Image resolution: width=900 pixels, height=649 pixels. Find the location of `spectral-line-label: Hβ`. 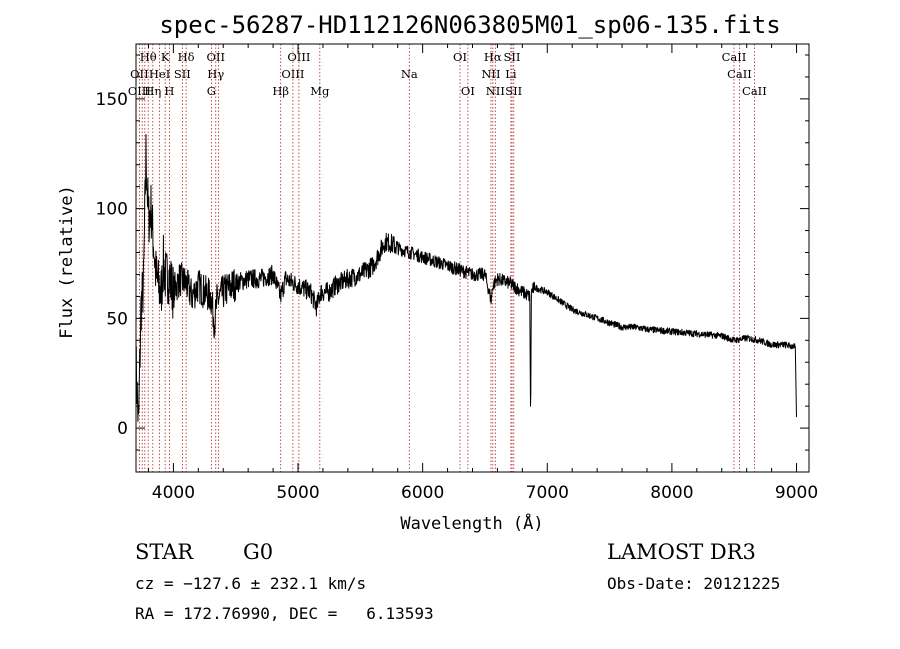

spectral-line-label: Hβ is located at coordinates (280, 91).